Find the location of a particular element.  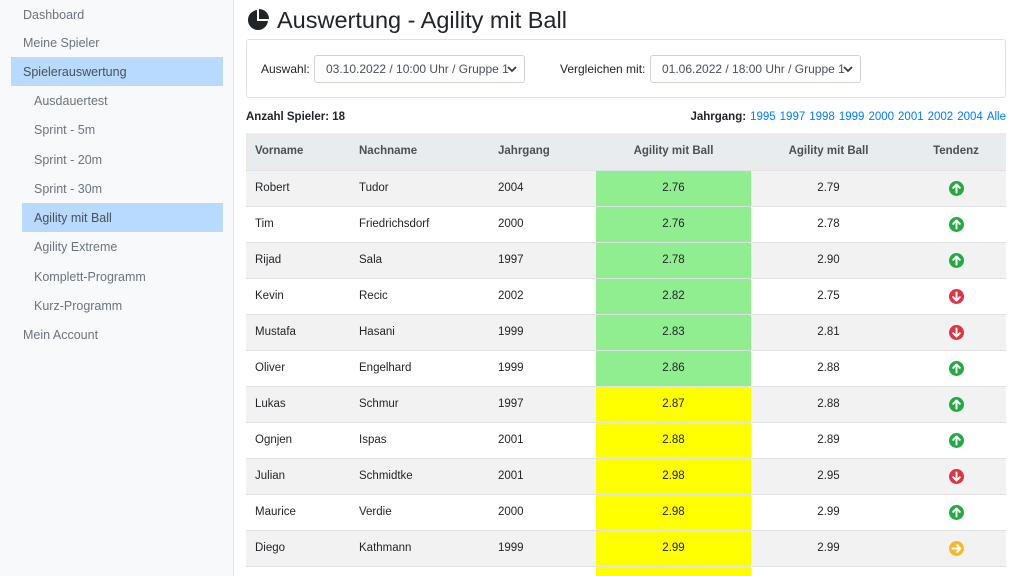

table-row: Maurice Verdie 2000 2.98 2.99 is located at coordinates (626, 511).